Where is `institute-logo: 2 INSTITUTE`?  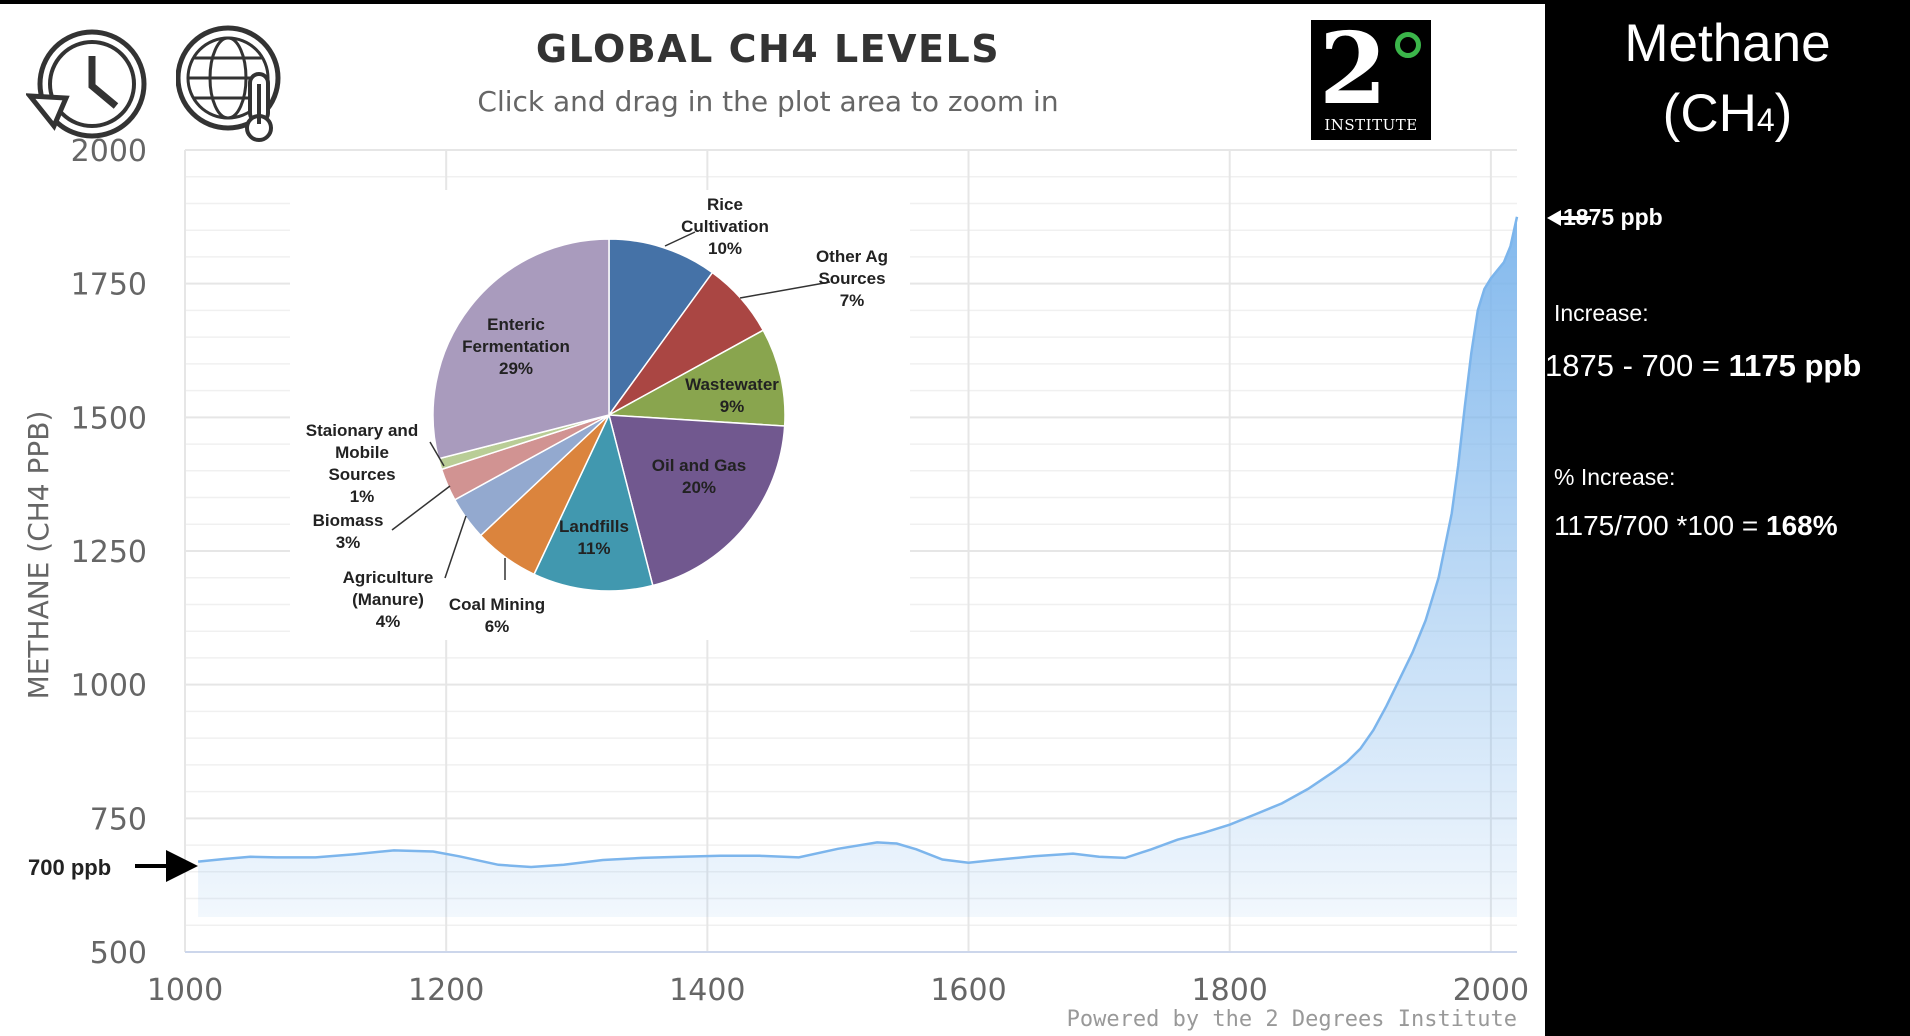 institute-logo: 2 INSTITUTE is located at coordinates (1371, 80).